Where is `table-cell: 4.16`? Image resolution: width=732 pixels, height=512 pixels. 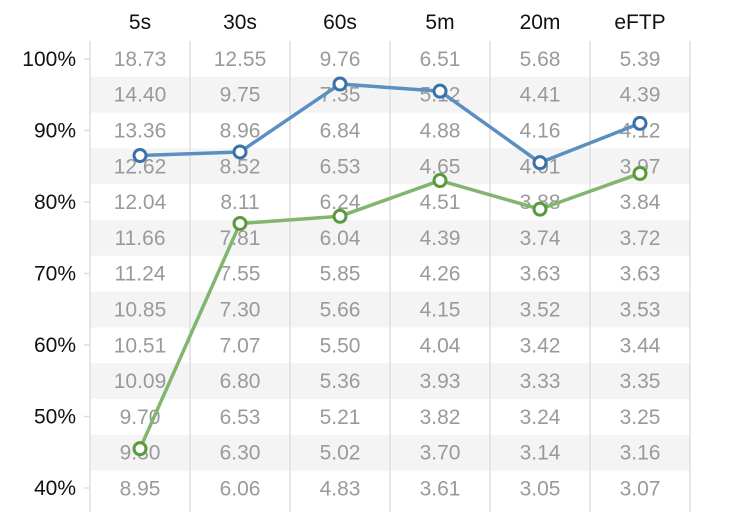
table-cell: 4.16 is located at coordinates (540, 131).